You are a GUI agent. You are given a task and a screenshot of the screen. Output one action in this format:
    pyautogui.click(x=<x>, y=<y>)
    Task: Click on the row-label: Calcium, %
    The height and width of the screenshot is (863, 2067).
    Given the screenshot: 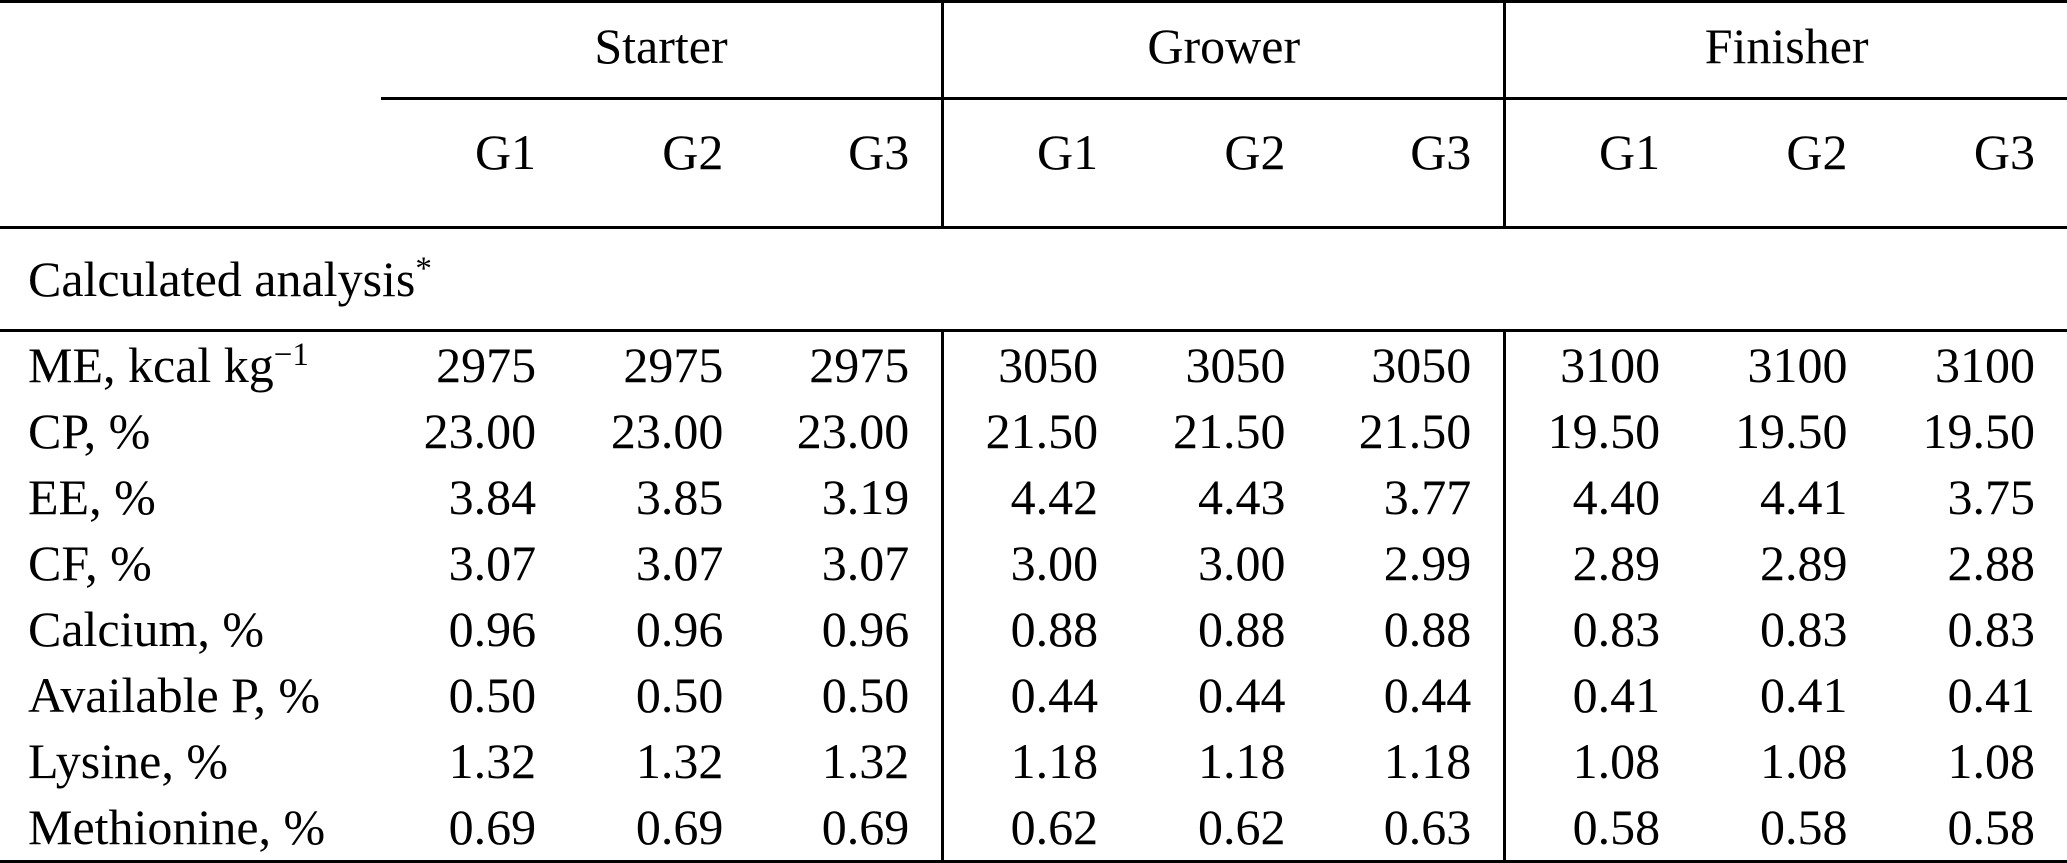 What is the action you would take?
    pyautogui.click(x=146, y=629)
    